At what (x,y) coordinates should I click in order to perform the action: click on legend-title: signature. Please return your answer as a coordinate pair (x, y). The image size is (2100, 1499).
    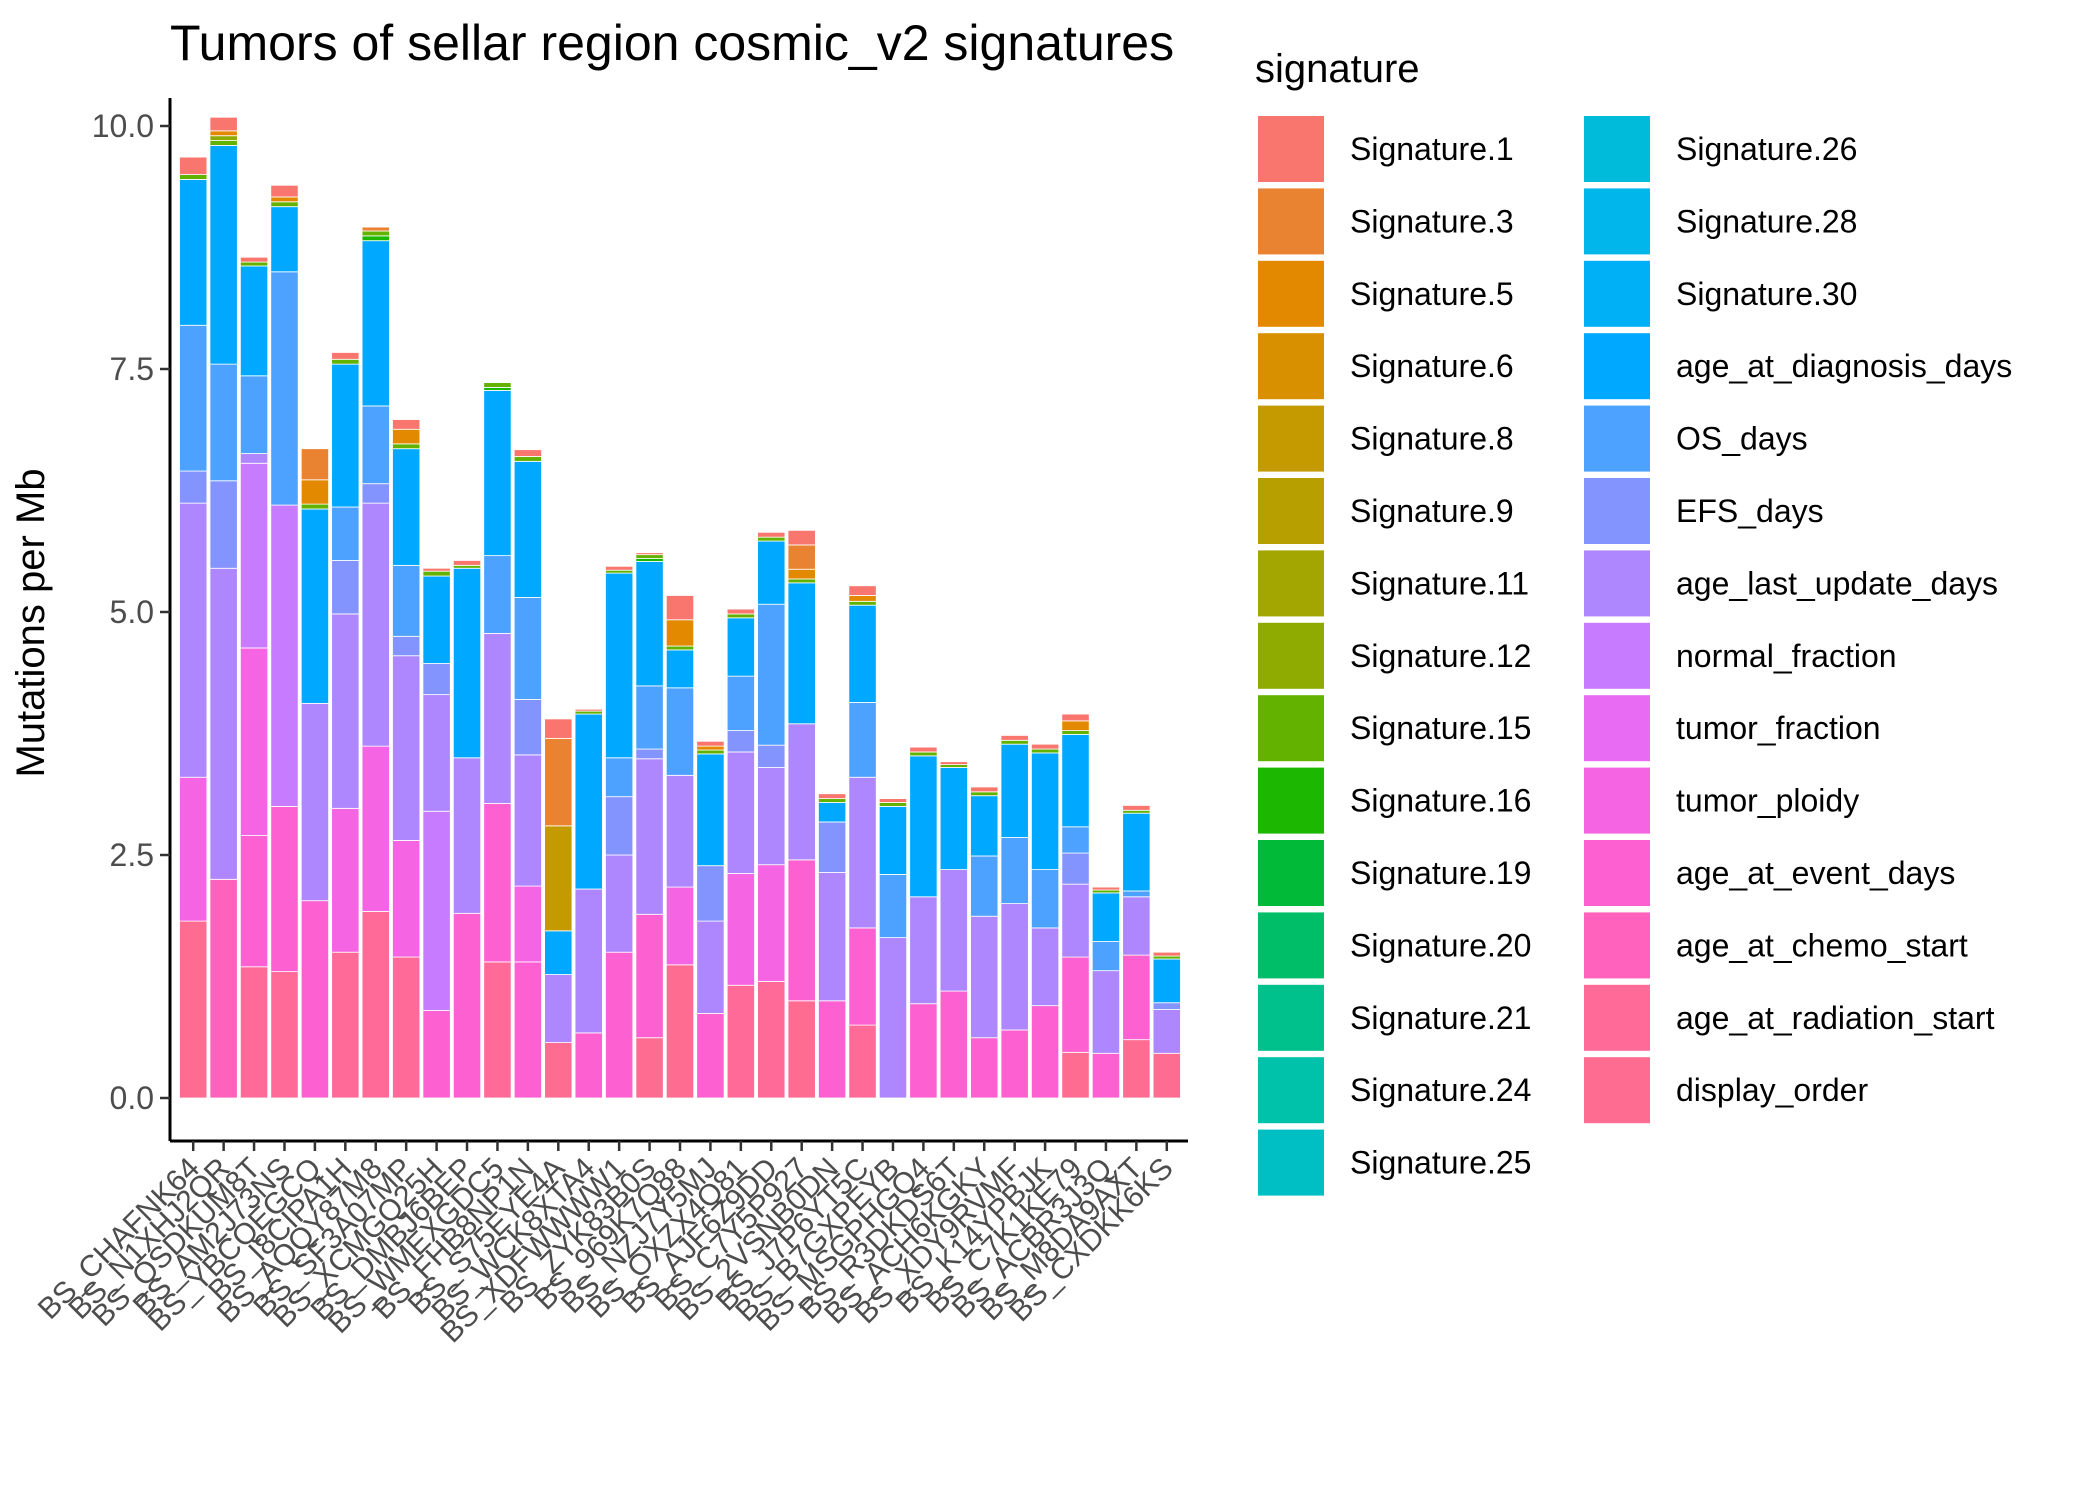
    Looking at the image, I should click on (1337, 69).